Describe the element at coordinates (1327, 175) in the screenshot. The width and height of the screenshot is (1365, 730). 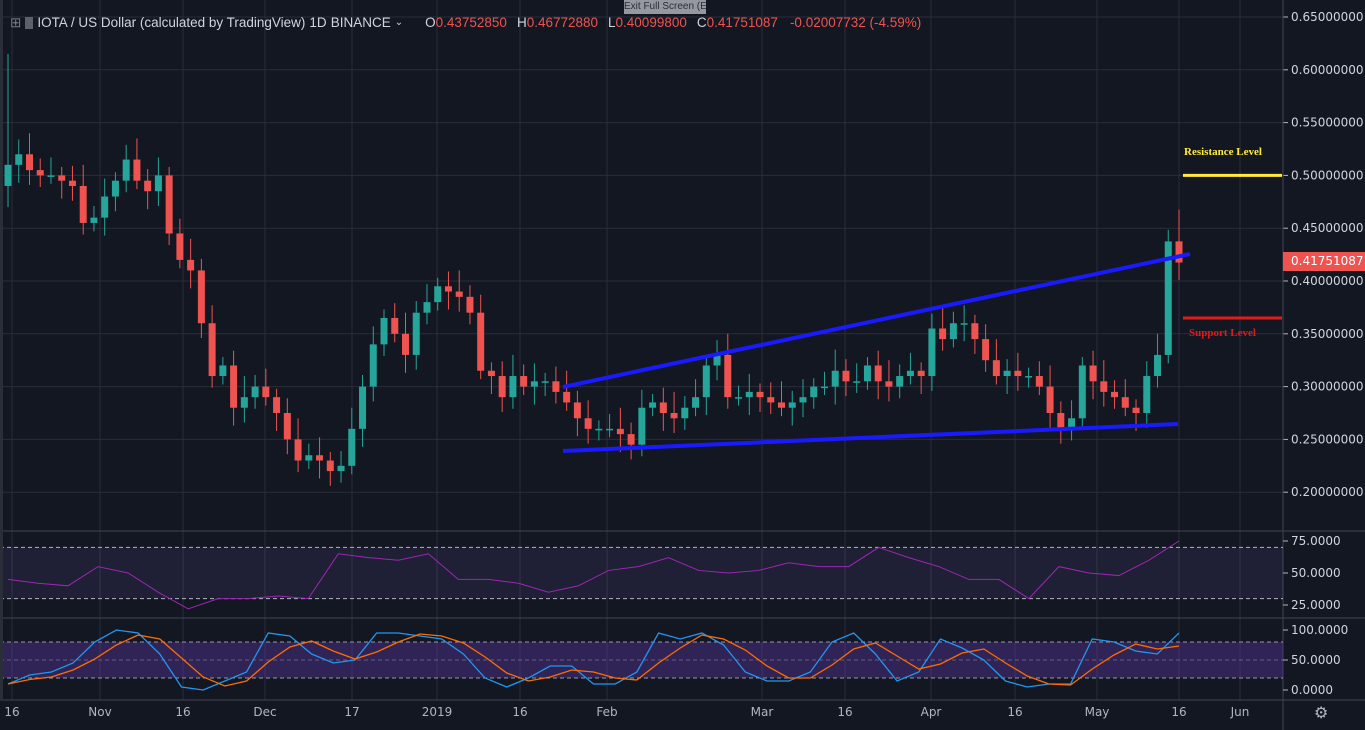
I see `y-tick-label: 0.50000000` at that location.